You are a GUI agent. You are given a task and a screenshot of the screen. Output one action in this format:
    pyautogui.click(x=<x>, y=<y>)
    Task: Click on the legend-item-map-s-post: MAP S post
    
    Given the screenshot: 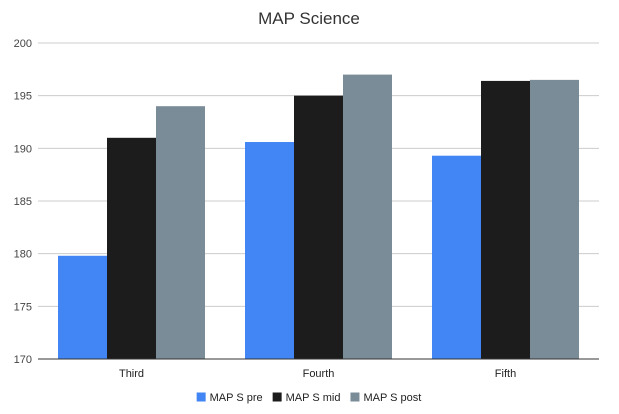 What is the action you would take?
    pyautogui.click(x=385, y=398)
    